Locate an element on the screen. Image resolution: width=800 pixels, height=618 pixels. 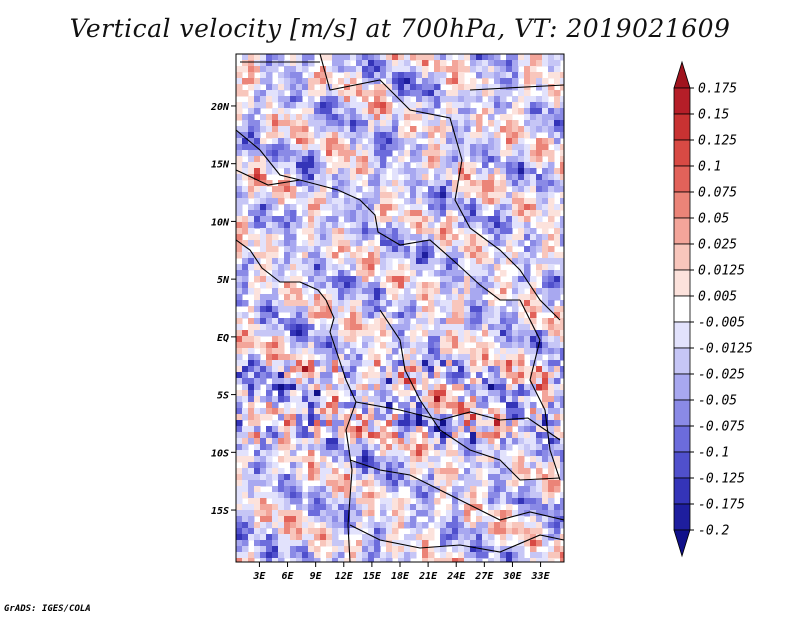
x-tick-label: 18E is located at coordinates (400, 576).